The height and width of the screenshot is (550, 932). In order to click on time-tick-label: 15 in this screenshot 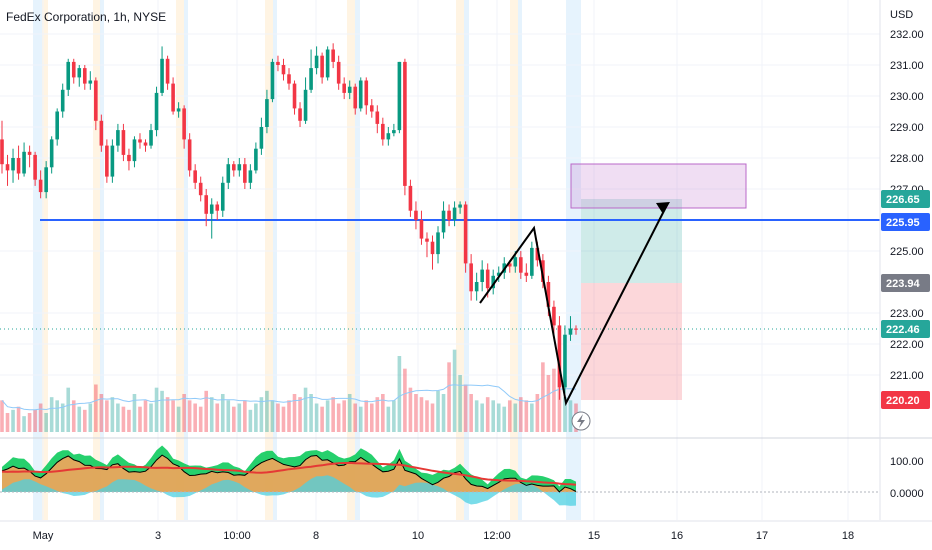, I will do `click(594, 536)`.